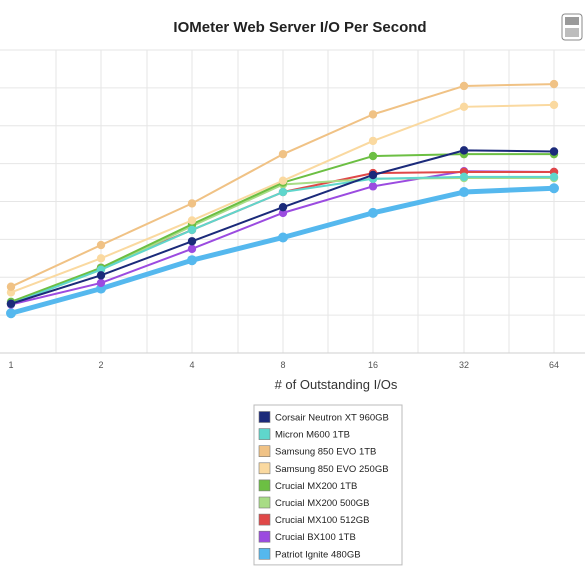 This screenshot has width=585, height=585. What do you see at coordinates (312, 435) in the screenshot?
I see `legend-label: Micron M600 1TB` at bounding box center [312, 435].